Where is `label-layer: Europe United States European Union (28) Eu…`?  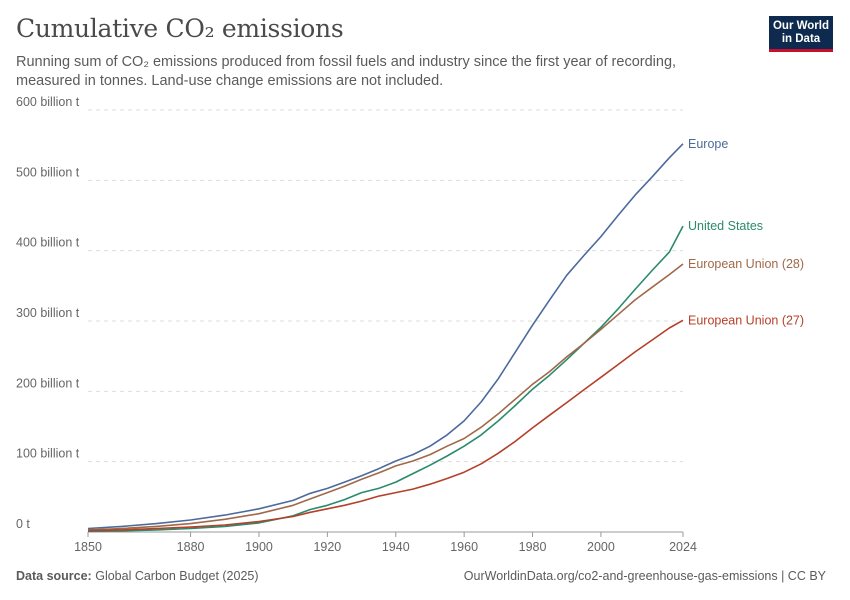 label-layer: Europe United States European Union (28) Eu… is located at coordinates (746, 232).